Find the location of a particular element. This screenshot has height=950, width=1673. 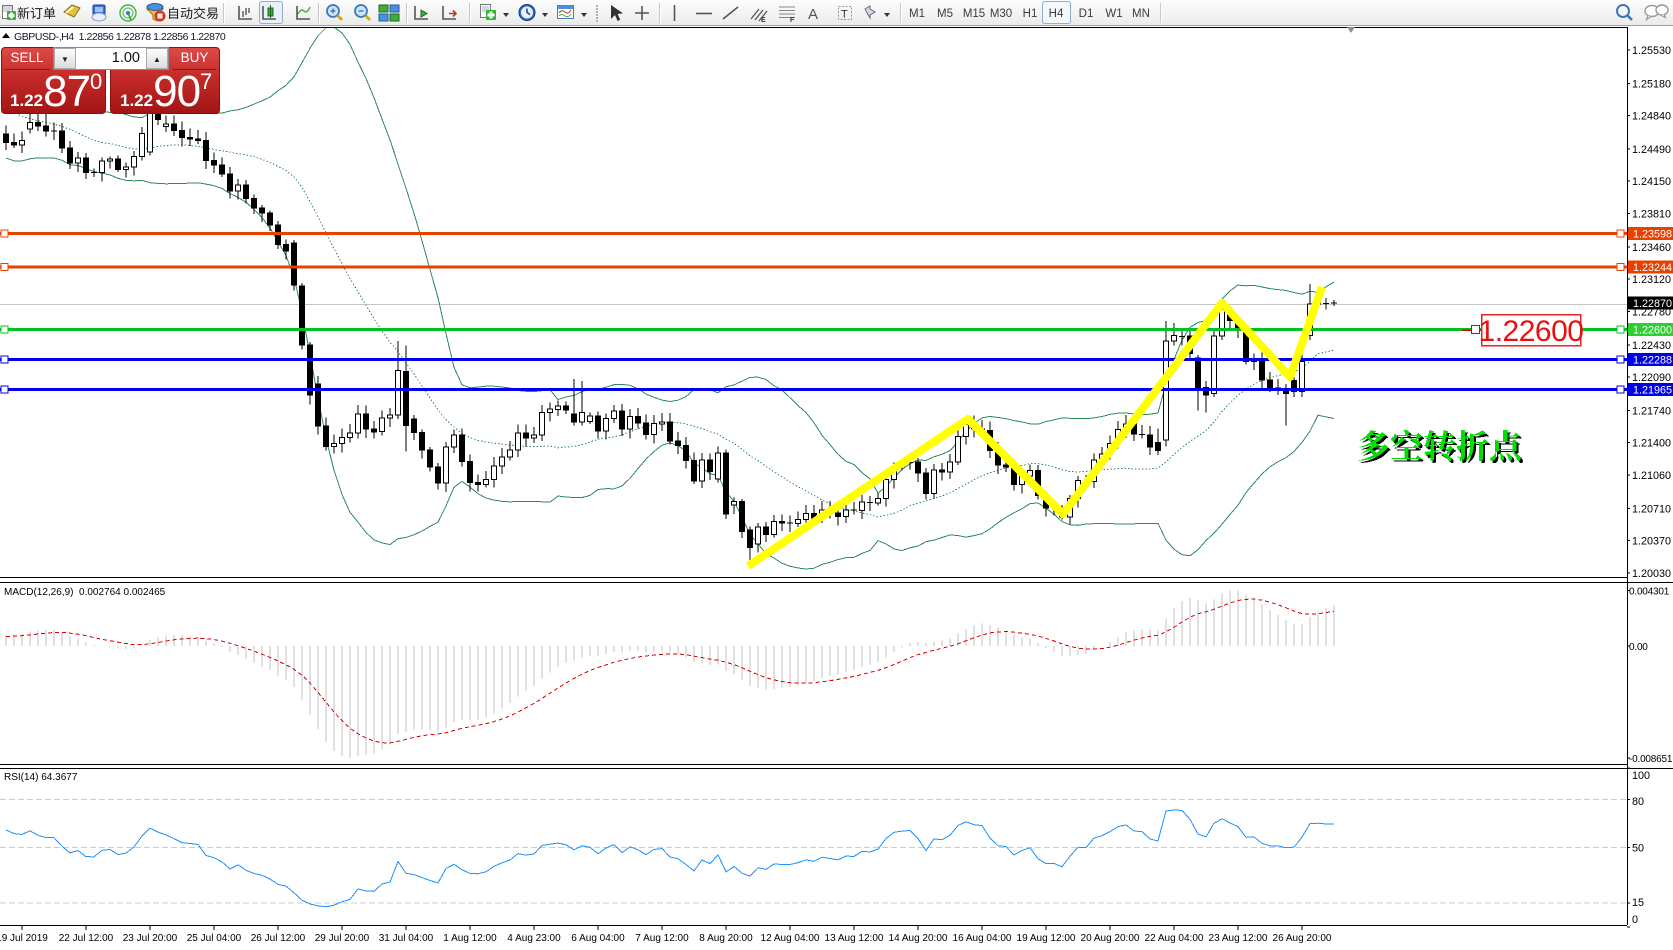

svg-text: 26 Jul 12:00 is located at coordinates (278, 938).